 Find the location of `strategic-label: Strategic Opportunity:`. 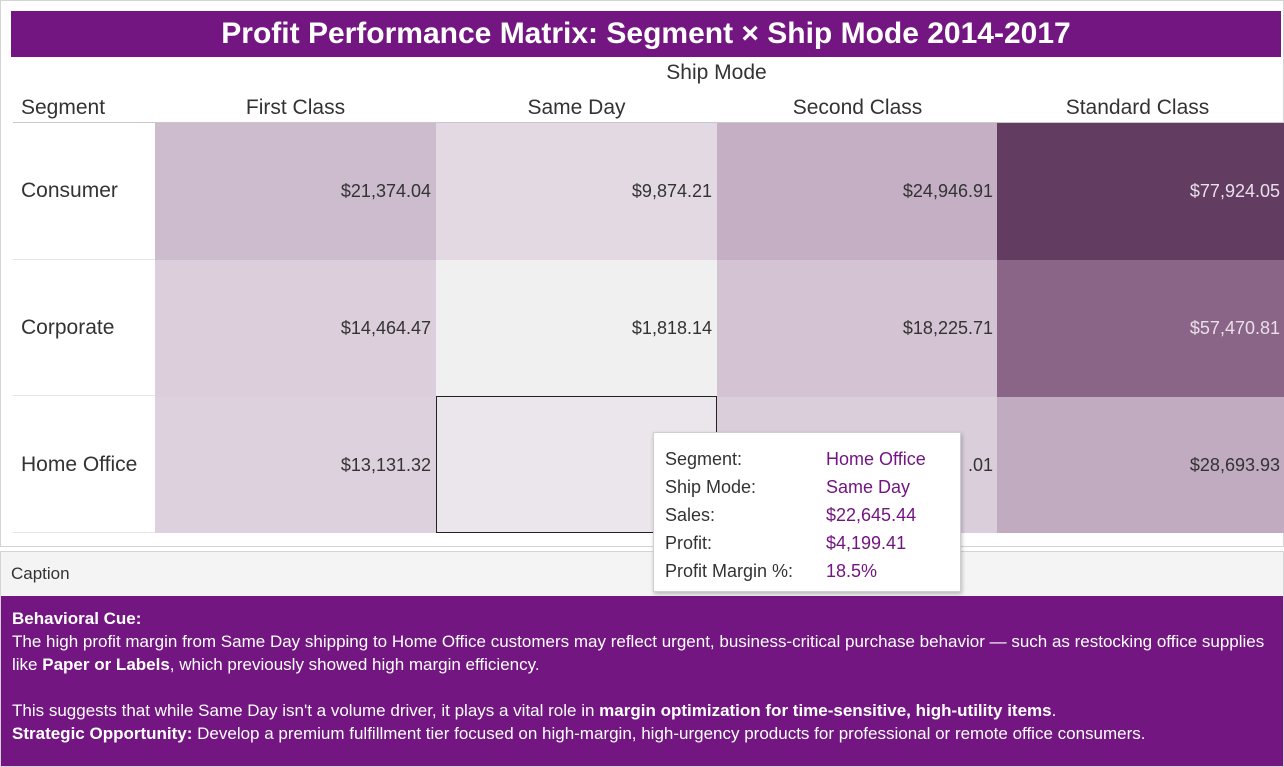

strategic-label: Strategic Opportunity: is located at coordinates (102, 733).